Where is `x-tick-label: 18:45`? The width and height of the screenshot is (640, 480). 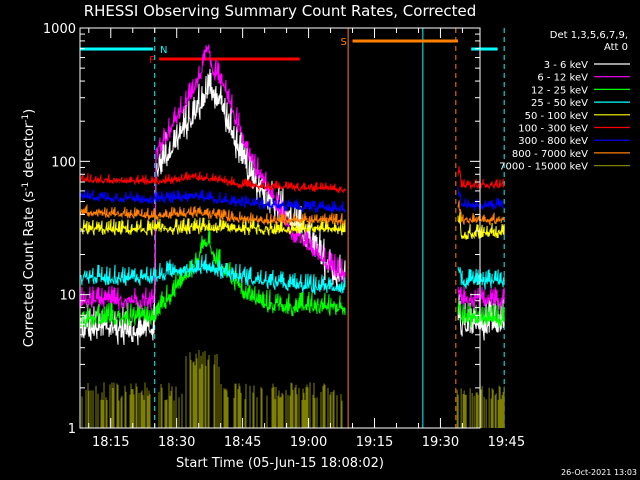
x-tick-label: 18:45 is located at coordinates (242, 442).